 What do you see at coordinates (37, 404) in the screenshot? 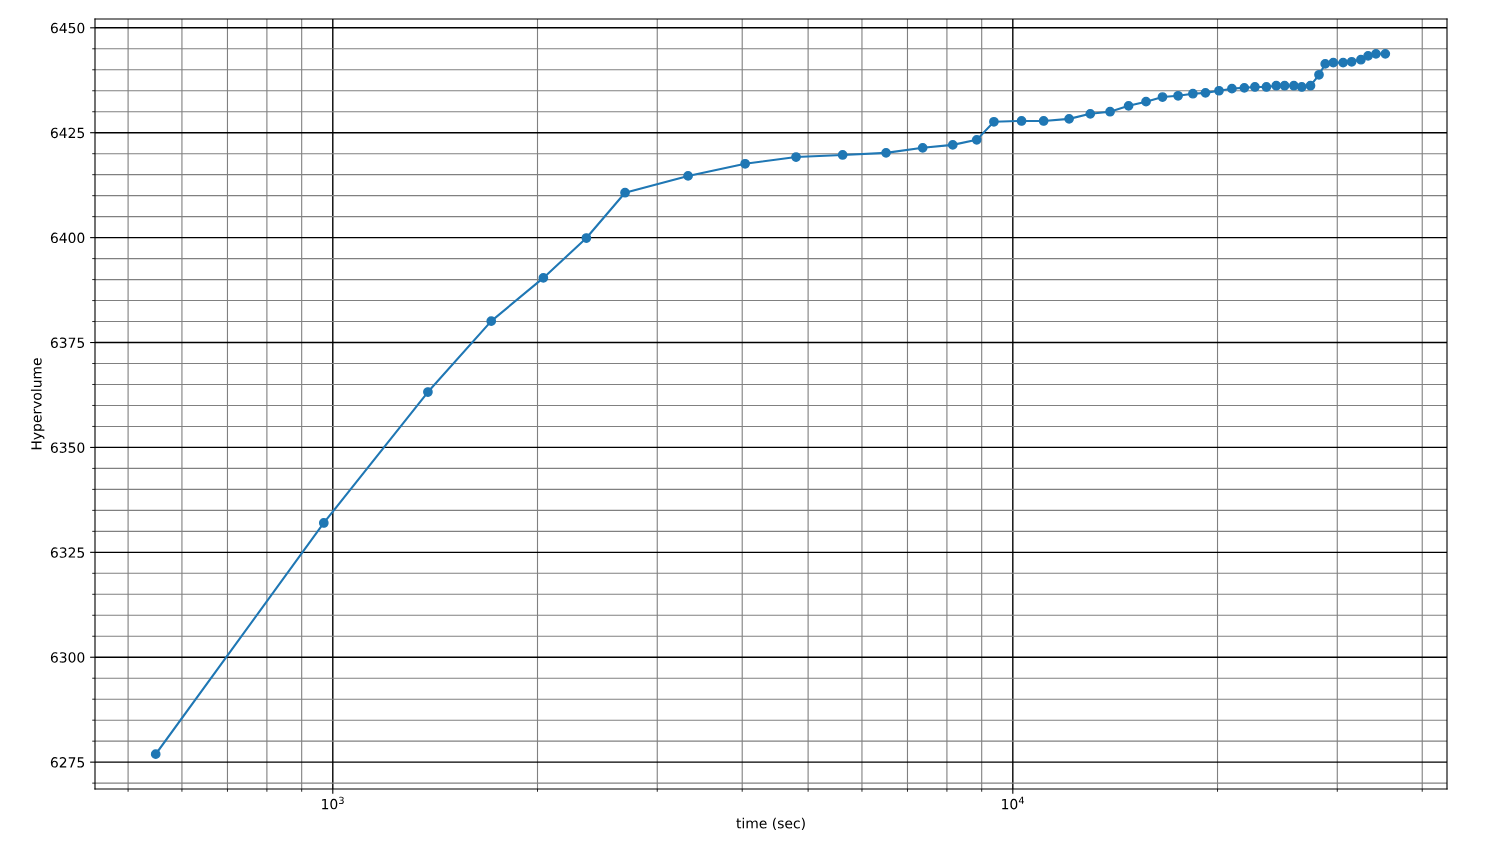
I see `y-axis-title: Hypervolume` at bounding box center [37, 404].